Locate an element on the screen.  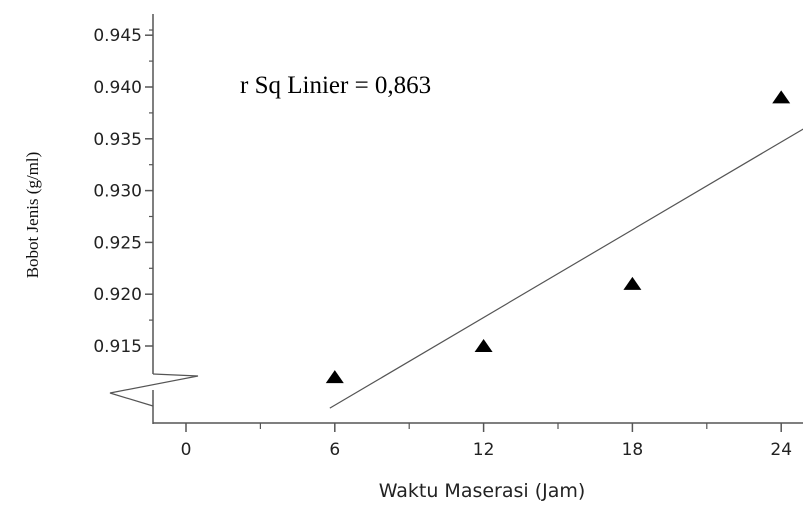
y-tick-label: 0.940 is located at coordinates (117, 88).